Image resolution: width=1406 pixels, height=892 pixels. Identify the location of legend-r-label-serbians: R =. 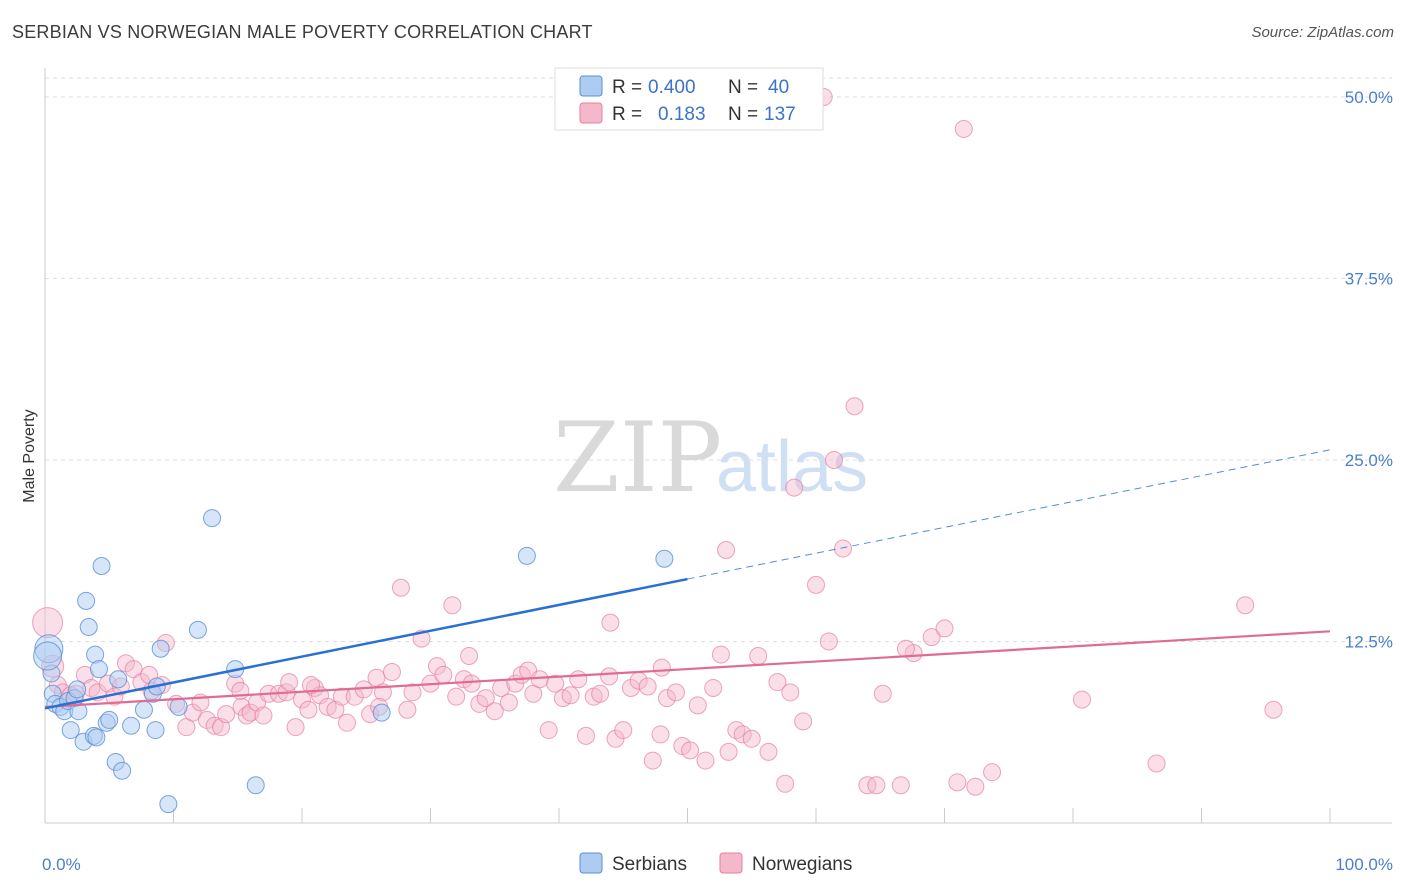
(627, 87).